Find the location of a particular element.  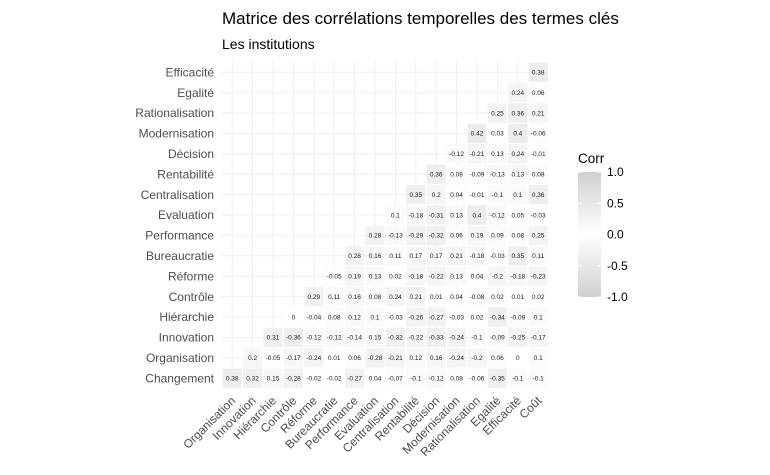

cell-value-label: -0.2 is located at coordinates (477, 358).